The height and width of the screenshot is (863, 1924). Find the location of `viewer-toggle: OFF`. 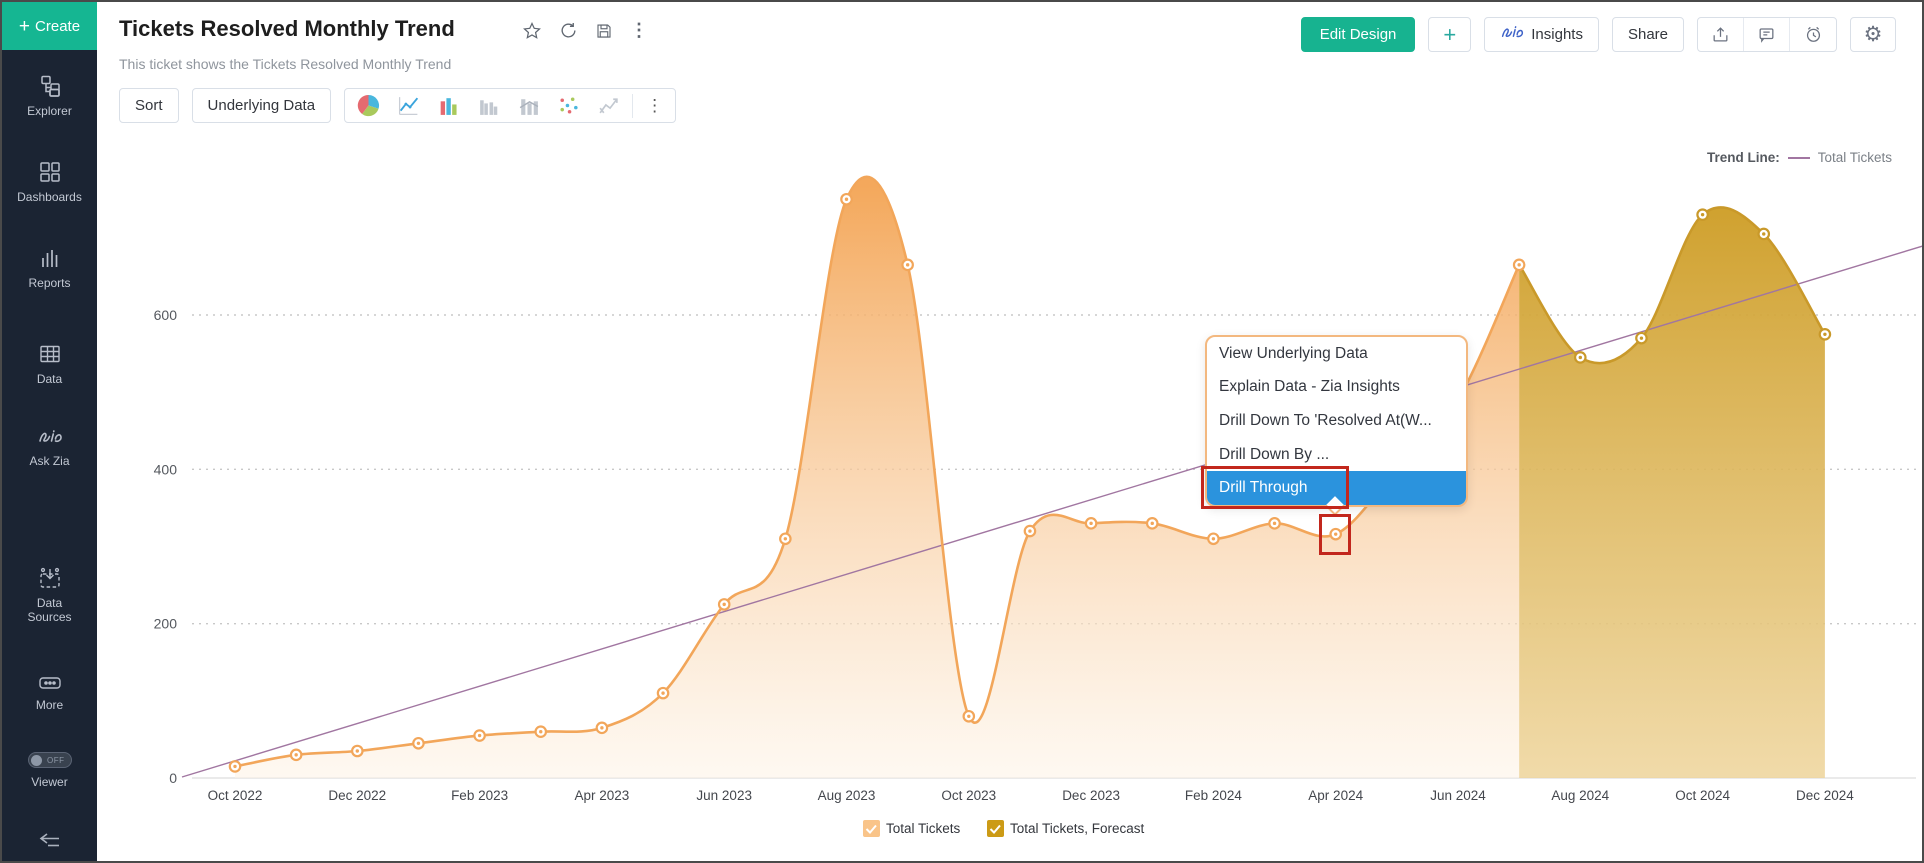

viewer-toggle: OFF is located at coordinates (49, 760).